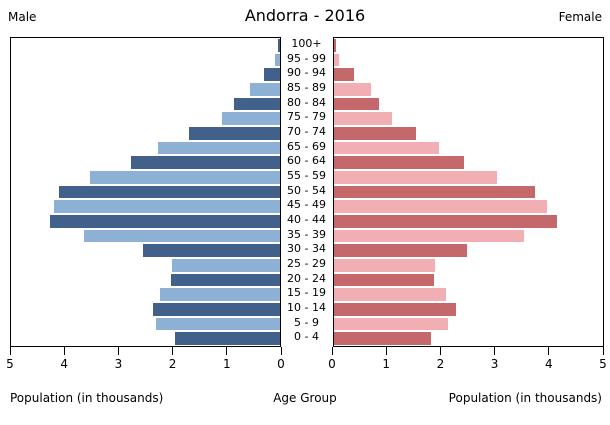  Describe the element at coordinates (226, 364) in the screenshot. I see `male-axis-tick-label-1: 1` at that location.